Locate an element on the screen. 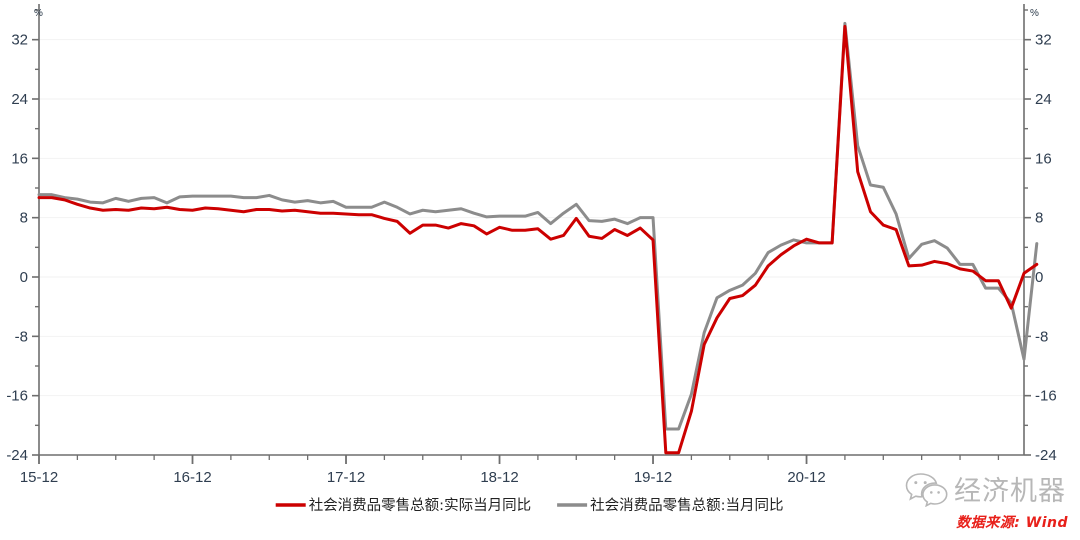 This screenshot has width=1080, height=540. y-axis-unit-right: % is located at coordinates (1034, 13).